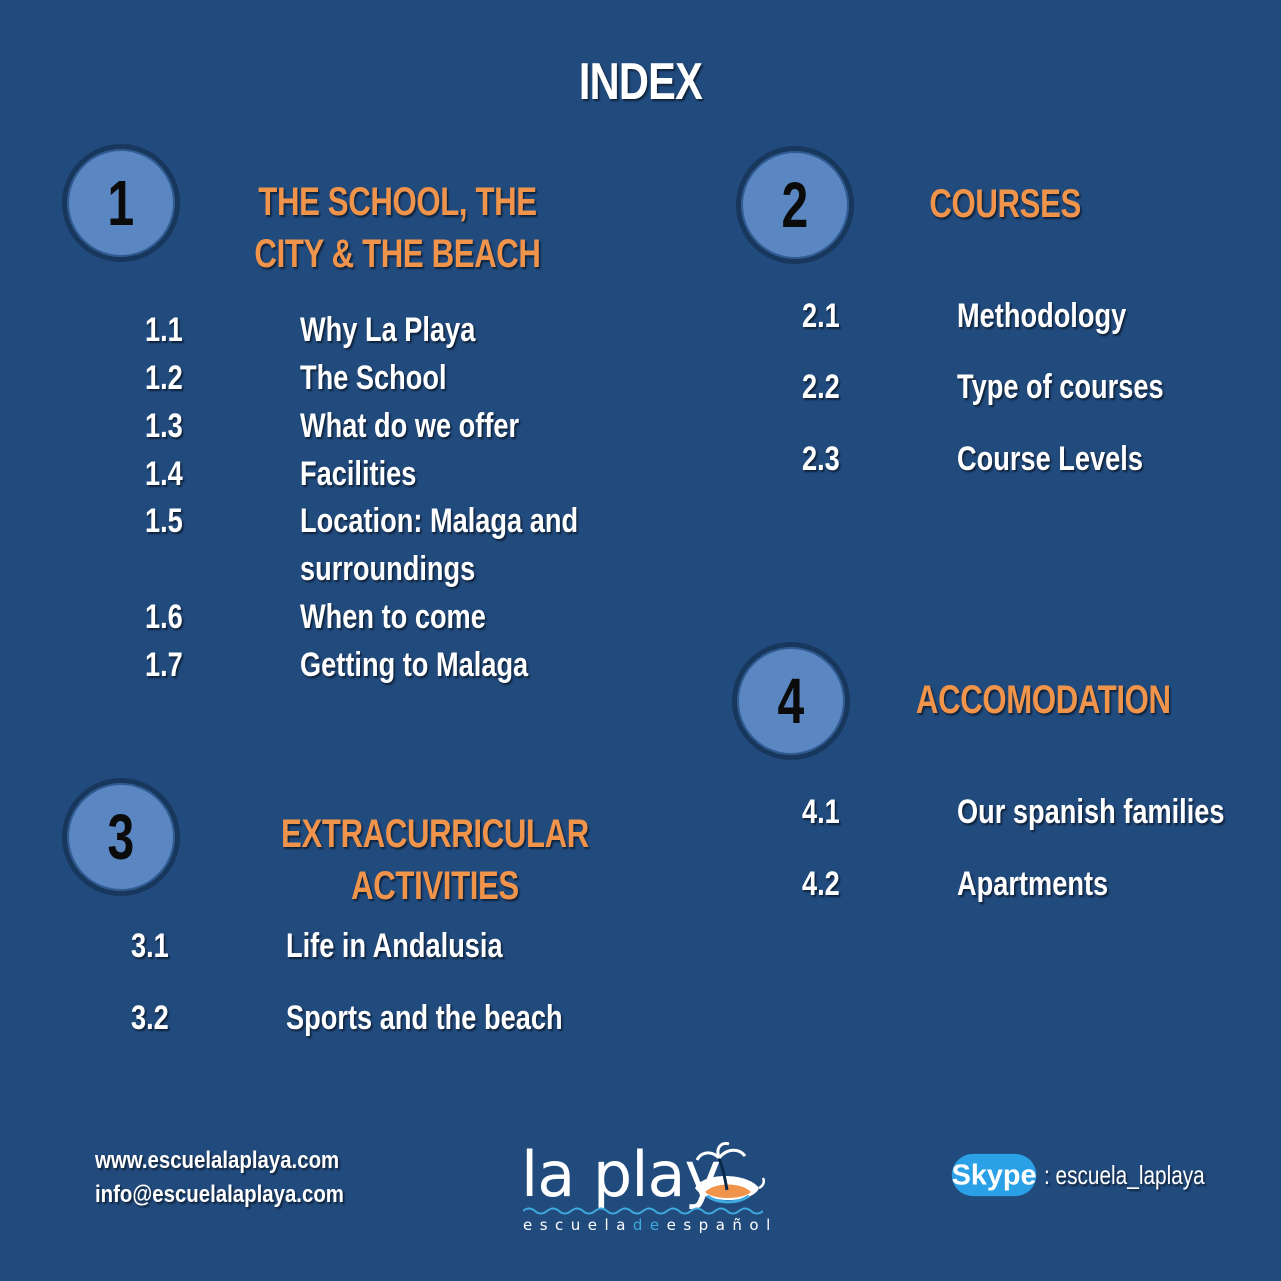 The image size is (1281, 1281). What do you see at coordinates (1124, 1175) in the screenshot?
I see `skype-handle: : escuela_laplaya` at bounding box center [1124, 1175].